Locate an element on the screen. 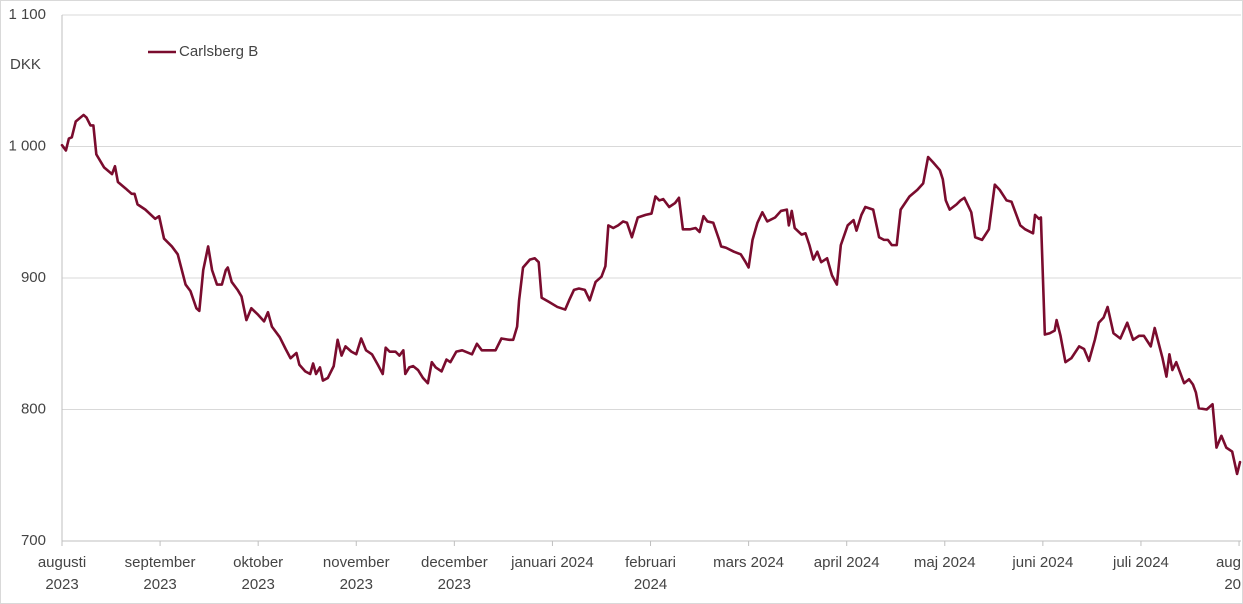 The width and height of the screenshot is (1243, 604). y-unit-label: DKK is located at coordinates (25, 64).